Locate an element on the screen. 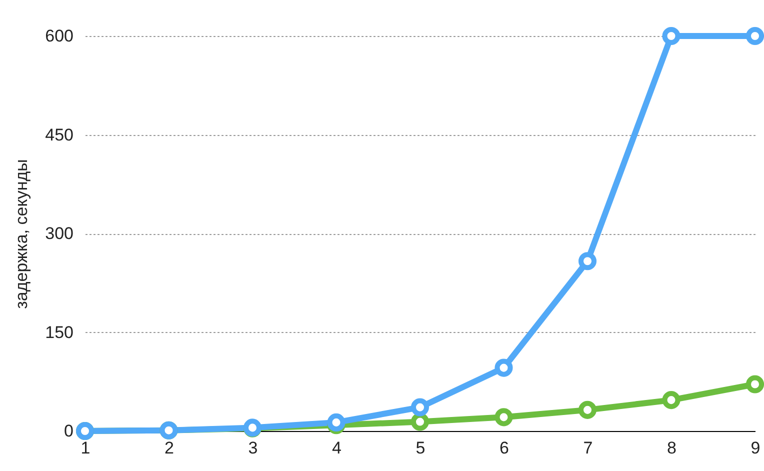 The image size is (764, 471). x-tick-label: 2 is located at coordinates (169, 448).